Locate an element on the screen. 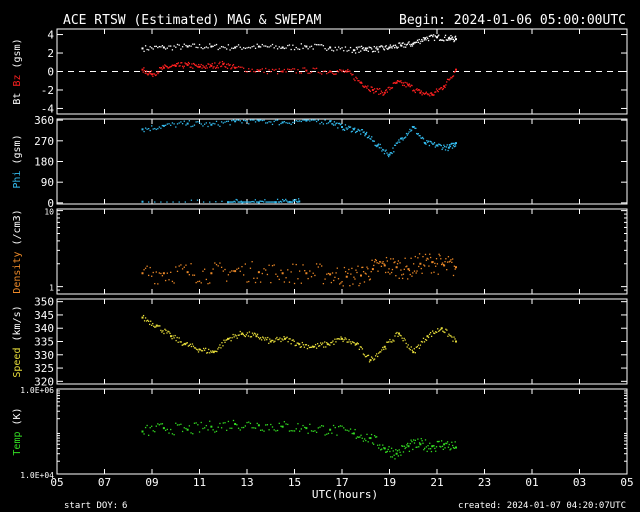 The width and height of the screenshot is (640, 512). y-tick-label: 330 is located at coordinates (44, 355).